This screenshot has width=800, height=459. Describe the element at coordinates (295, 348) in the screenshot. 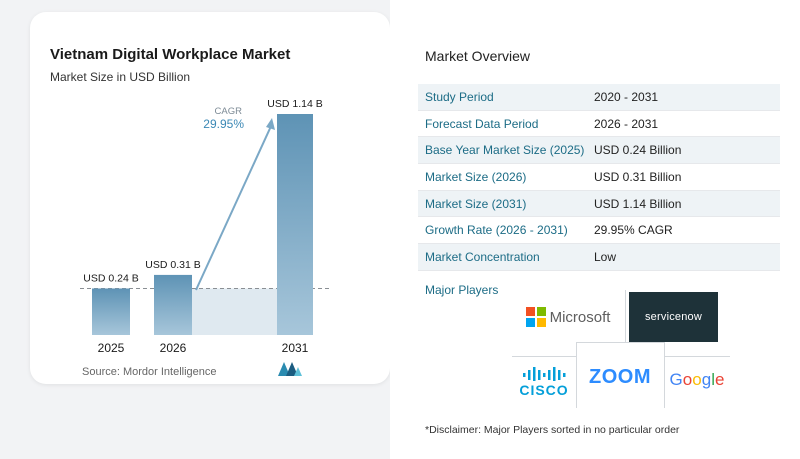

I see `tick-label-2031: 2031` at that location.